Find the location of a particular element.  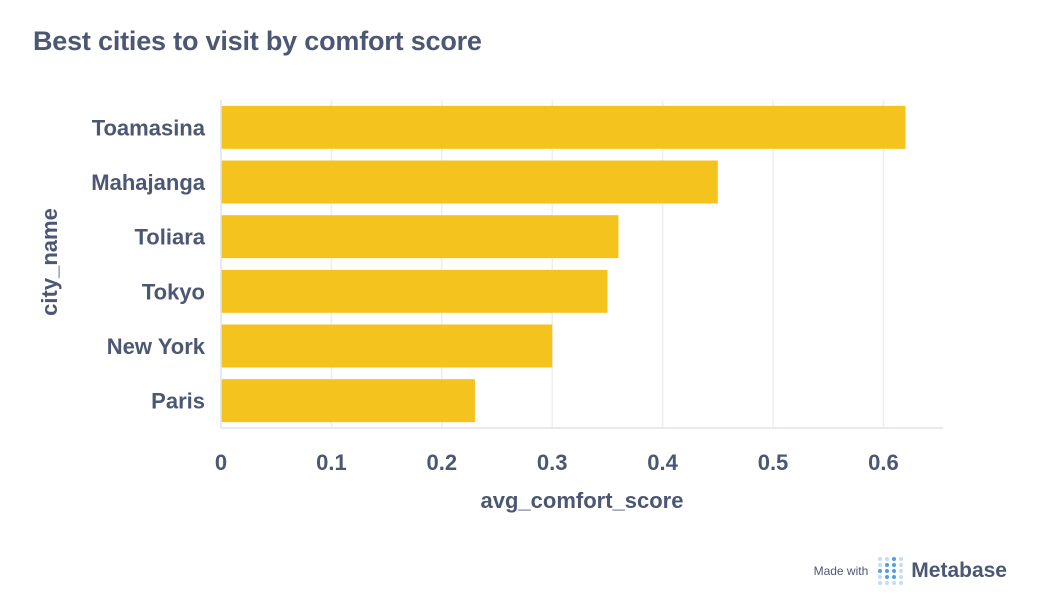

made-with-text: Made with is located at coordinates (841, 571).